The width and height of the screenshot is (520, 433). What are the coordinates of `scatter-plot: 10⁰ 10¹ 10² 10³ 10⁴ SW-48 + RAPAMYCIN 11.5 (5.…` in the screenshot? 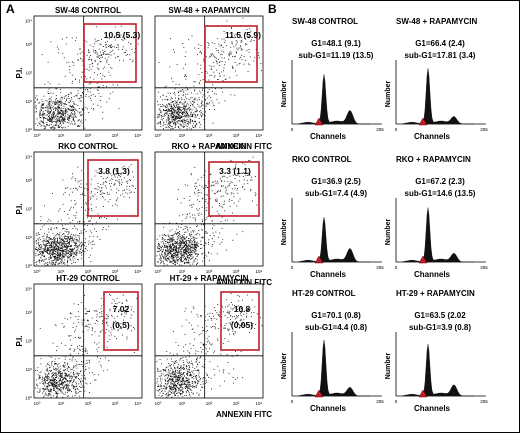 It's located at (209, 72).